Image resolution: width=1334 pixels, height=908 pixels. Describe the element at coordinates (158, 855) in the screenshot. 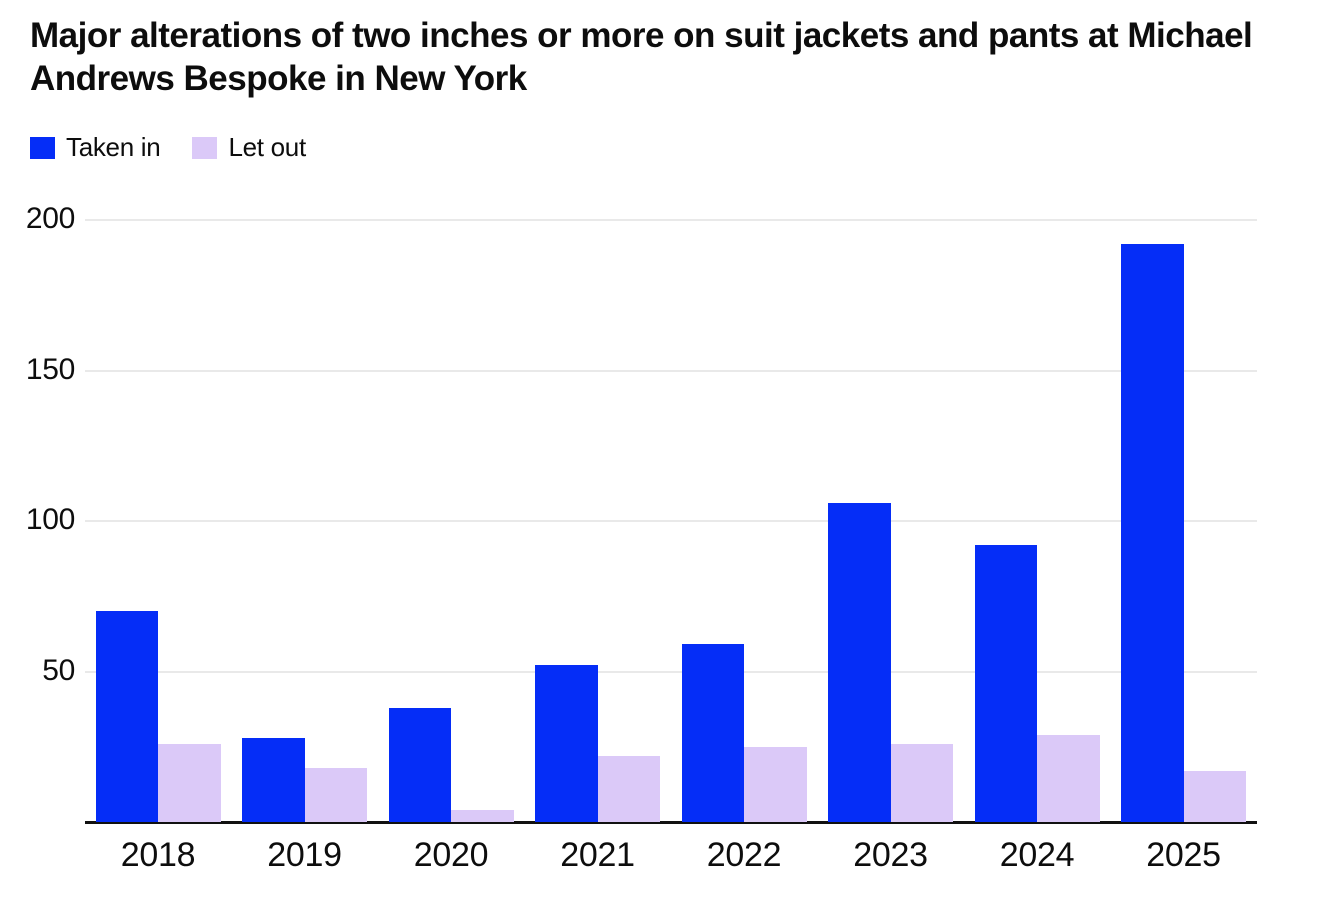

I see `x-tick-label-2018: 2018` at that location.